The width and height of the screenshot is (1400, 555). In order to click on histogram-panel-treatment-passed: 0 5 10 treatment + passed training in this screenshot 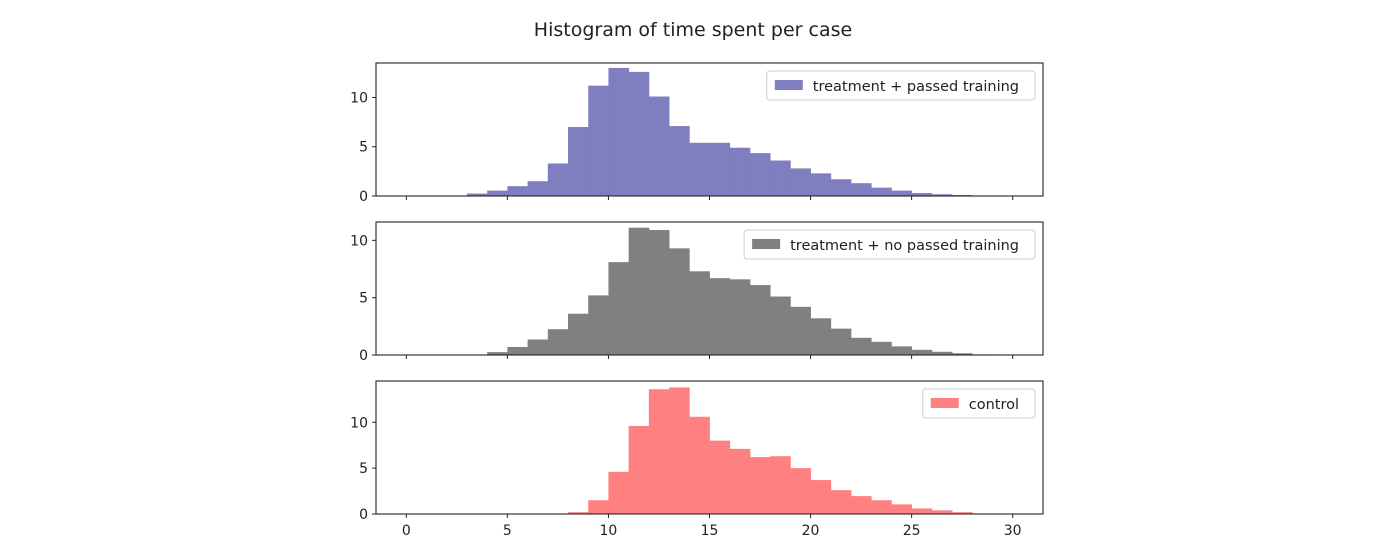, I will do `click(697, 133)`.